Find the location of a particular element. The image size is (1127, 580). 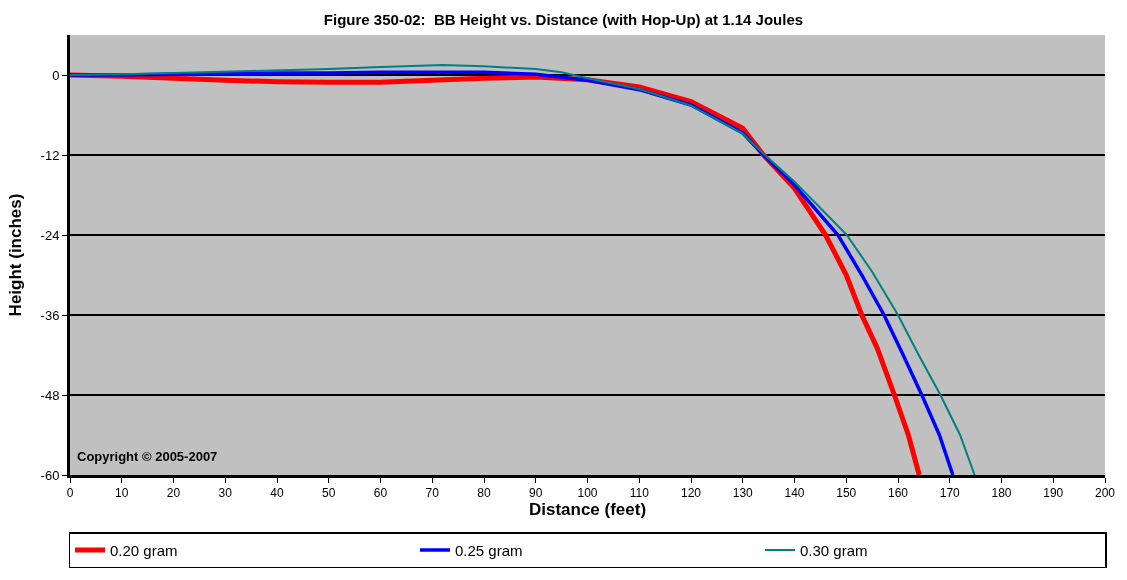

x-tick-label: 30 is located at coordinates (225, 493).